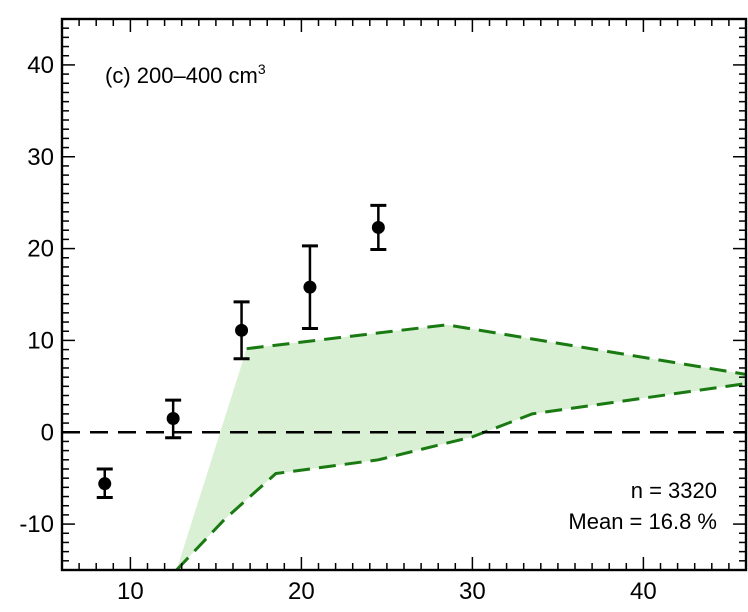 Image resolution: width=748 pixels, height=612 pixels. I want to click on n-annotation: n = 3320, so click(674, 490).